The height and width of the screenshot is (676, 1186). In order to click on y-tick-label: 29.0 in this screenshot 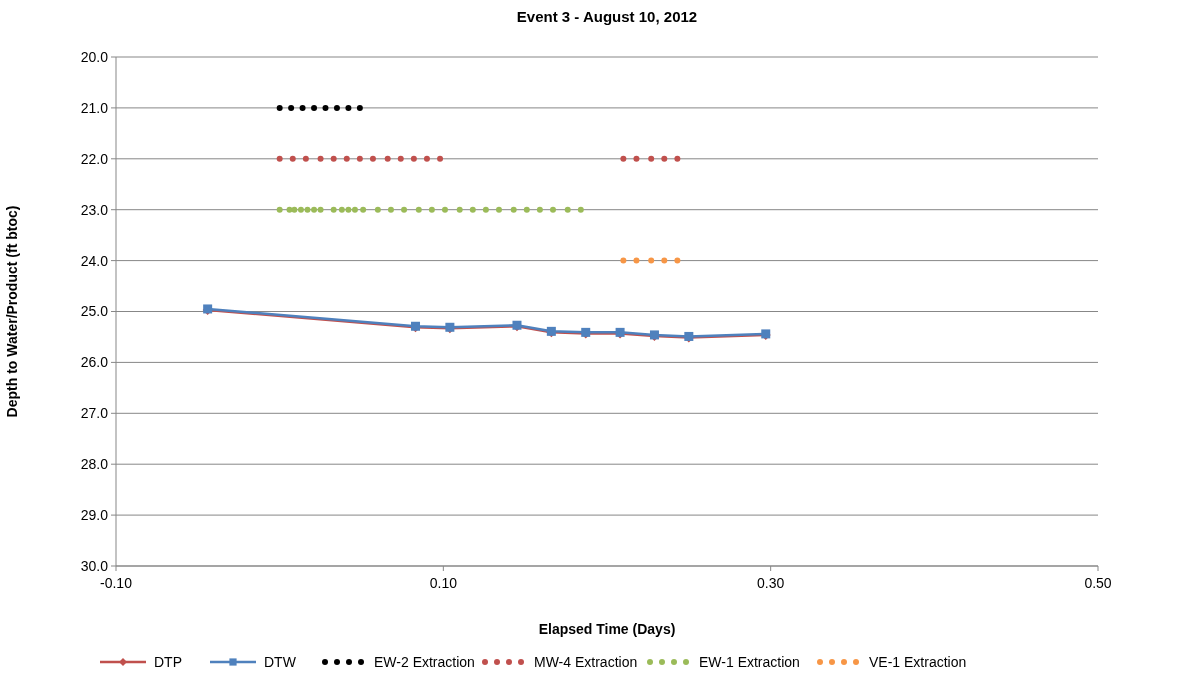, I will do `click(94, 515)`.